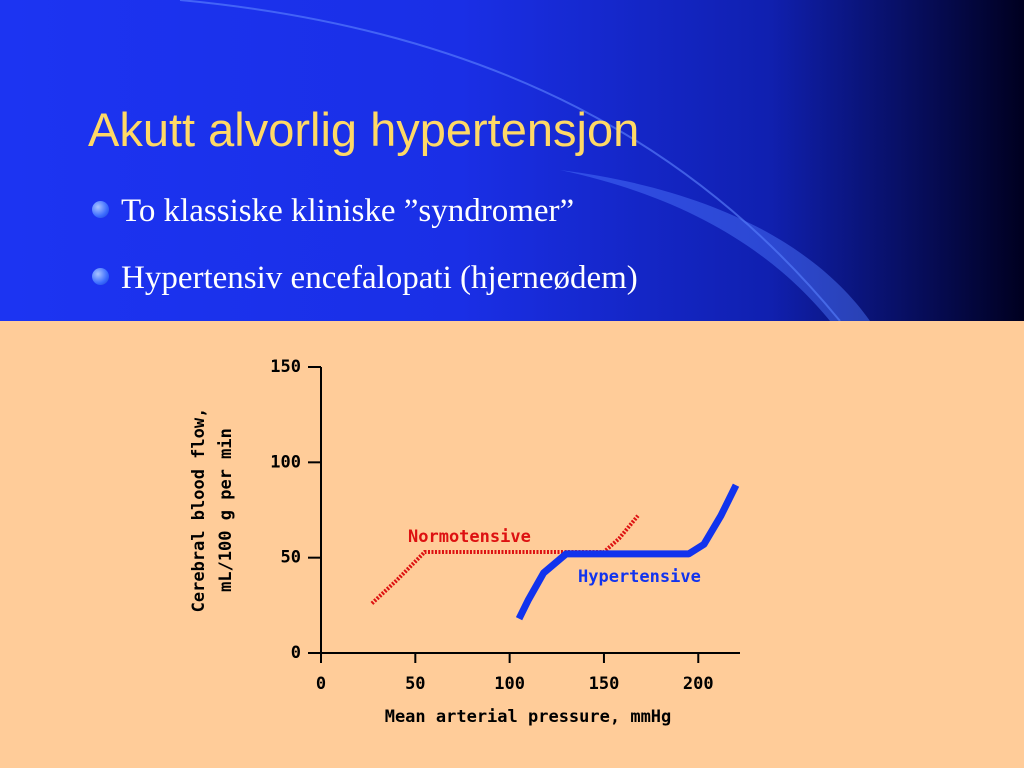 The width and height of the screenshot is (1024, 768). What do you see at coordinates (296, 653) in the screenshot?
I see `y-tick-label: 0` at bounding box center [296, 653].